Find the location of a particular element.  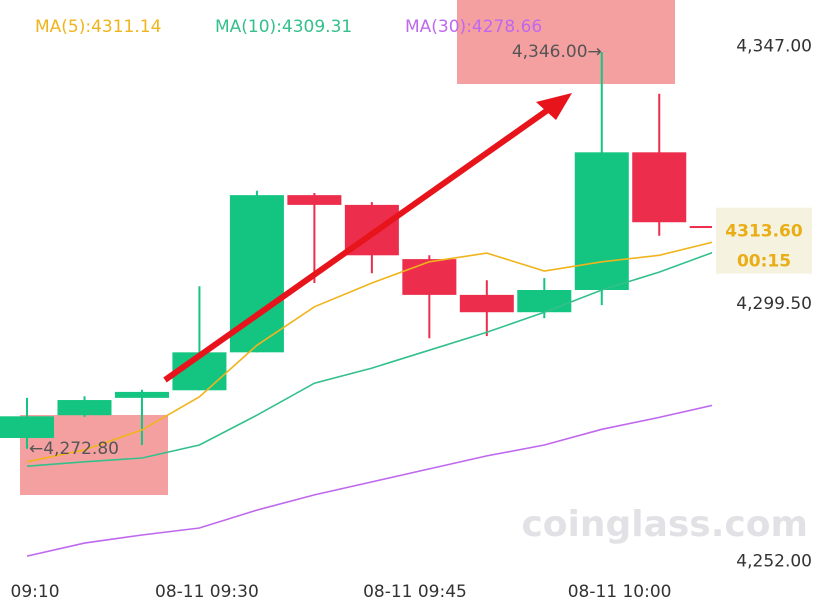

legend-entry: MA(5):4311.14 is located at coordinates (98, 27).